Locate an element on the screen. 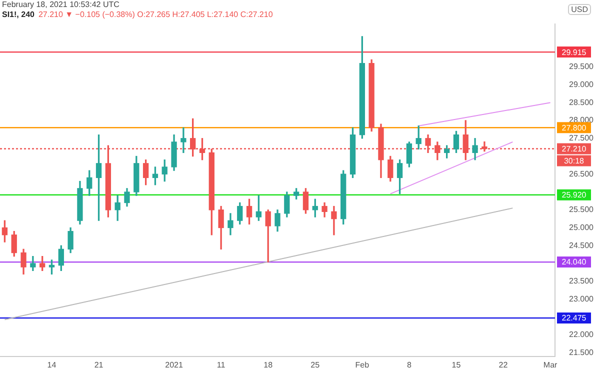 This screenshot has height=374, width=597. y-tick-label: 29.500 is located at coordinates (581, 67).